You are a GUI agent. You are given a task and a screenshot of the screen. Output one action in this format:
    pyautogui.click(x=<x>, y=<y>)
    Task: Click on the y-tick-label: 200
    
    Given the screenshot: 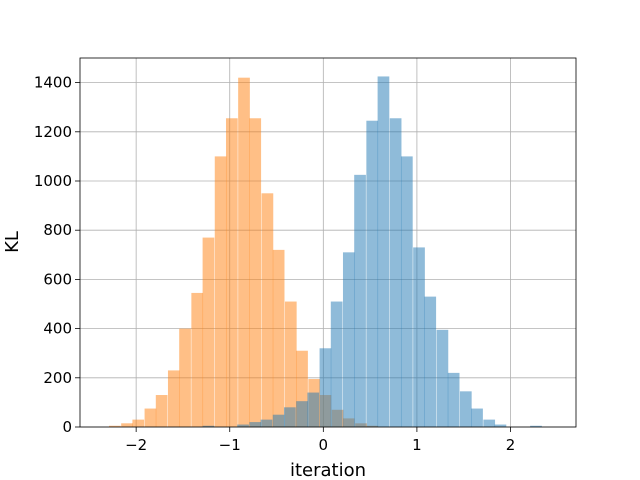 What is the action you would take?
    pyautogui.click(x=57, y=378)
    